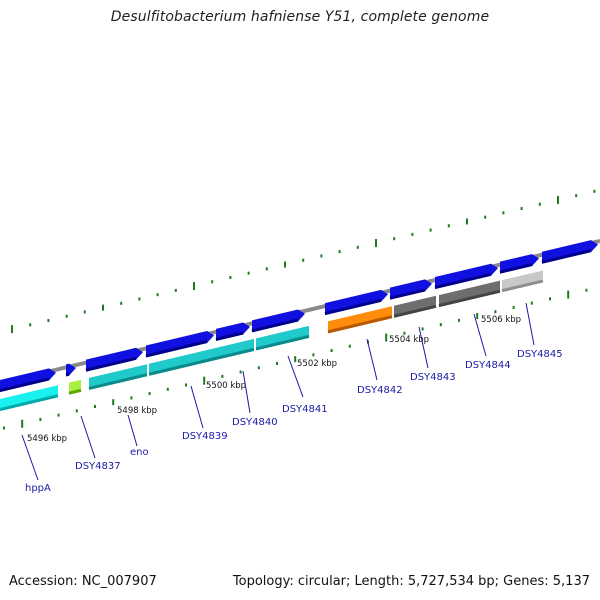 The image size is (600, 600). I want to click on reverse-gene-segment-5-shade, so click(282, 342).